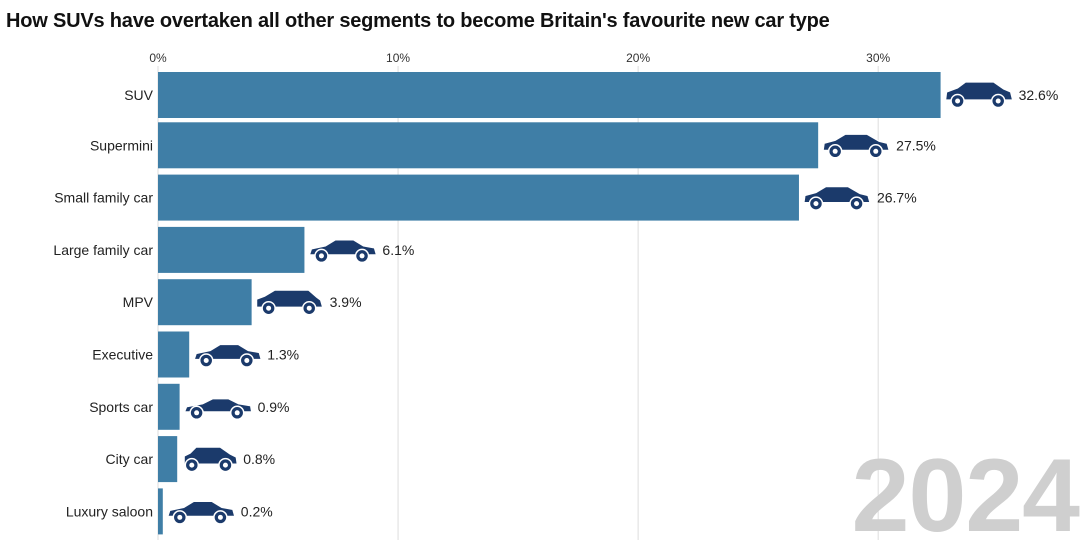 The image size is (1091, 554). Describe the element at coordinates (121, 407) in the screenshot. I see `category-label: Sports car` at that location.